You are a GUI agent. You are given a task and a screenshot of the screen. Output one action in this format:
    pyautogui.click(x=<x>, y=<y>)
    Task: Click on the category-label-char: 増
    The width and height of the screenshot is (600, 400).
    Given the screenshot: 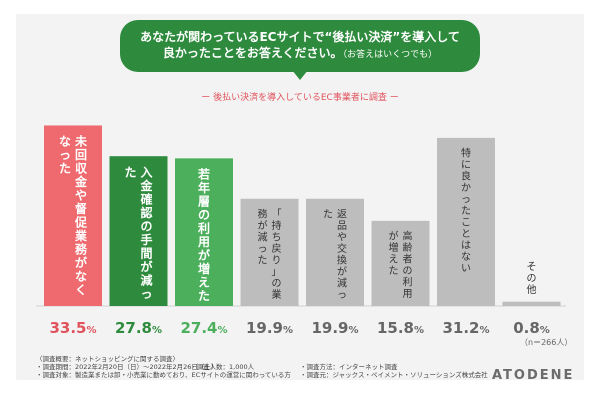 What is the action you would take?
    pyautogui.click(x=394, y=247)
    